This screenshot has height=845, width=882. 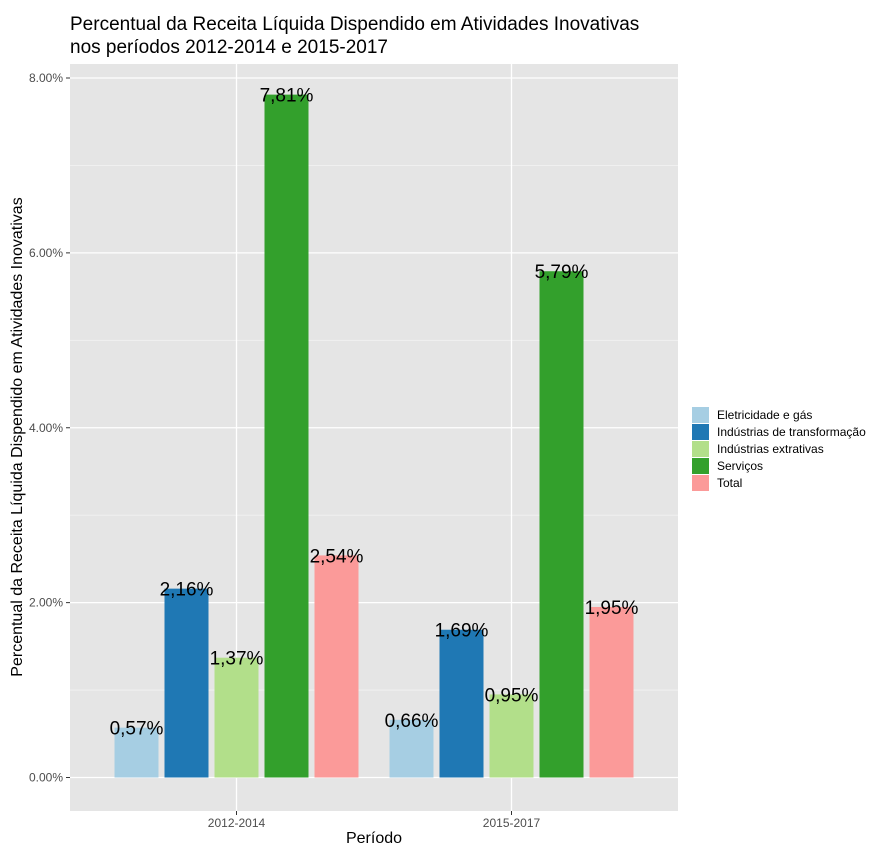 I want to click on y-tick-label: 8.00%, so click(x=46, y=78).